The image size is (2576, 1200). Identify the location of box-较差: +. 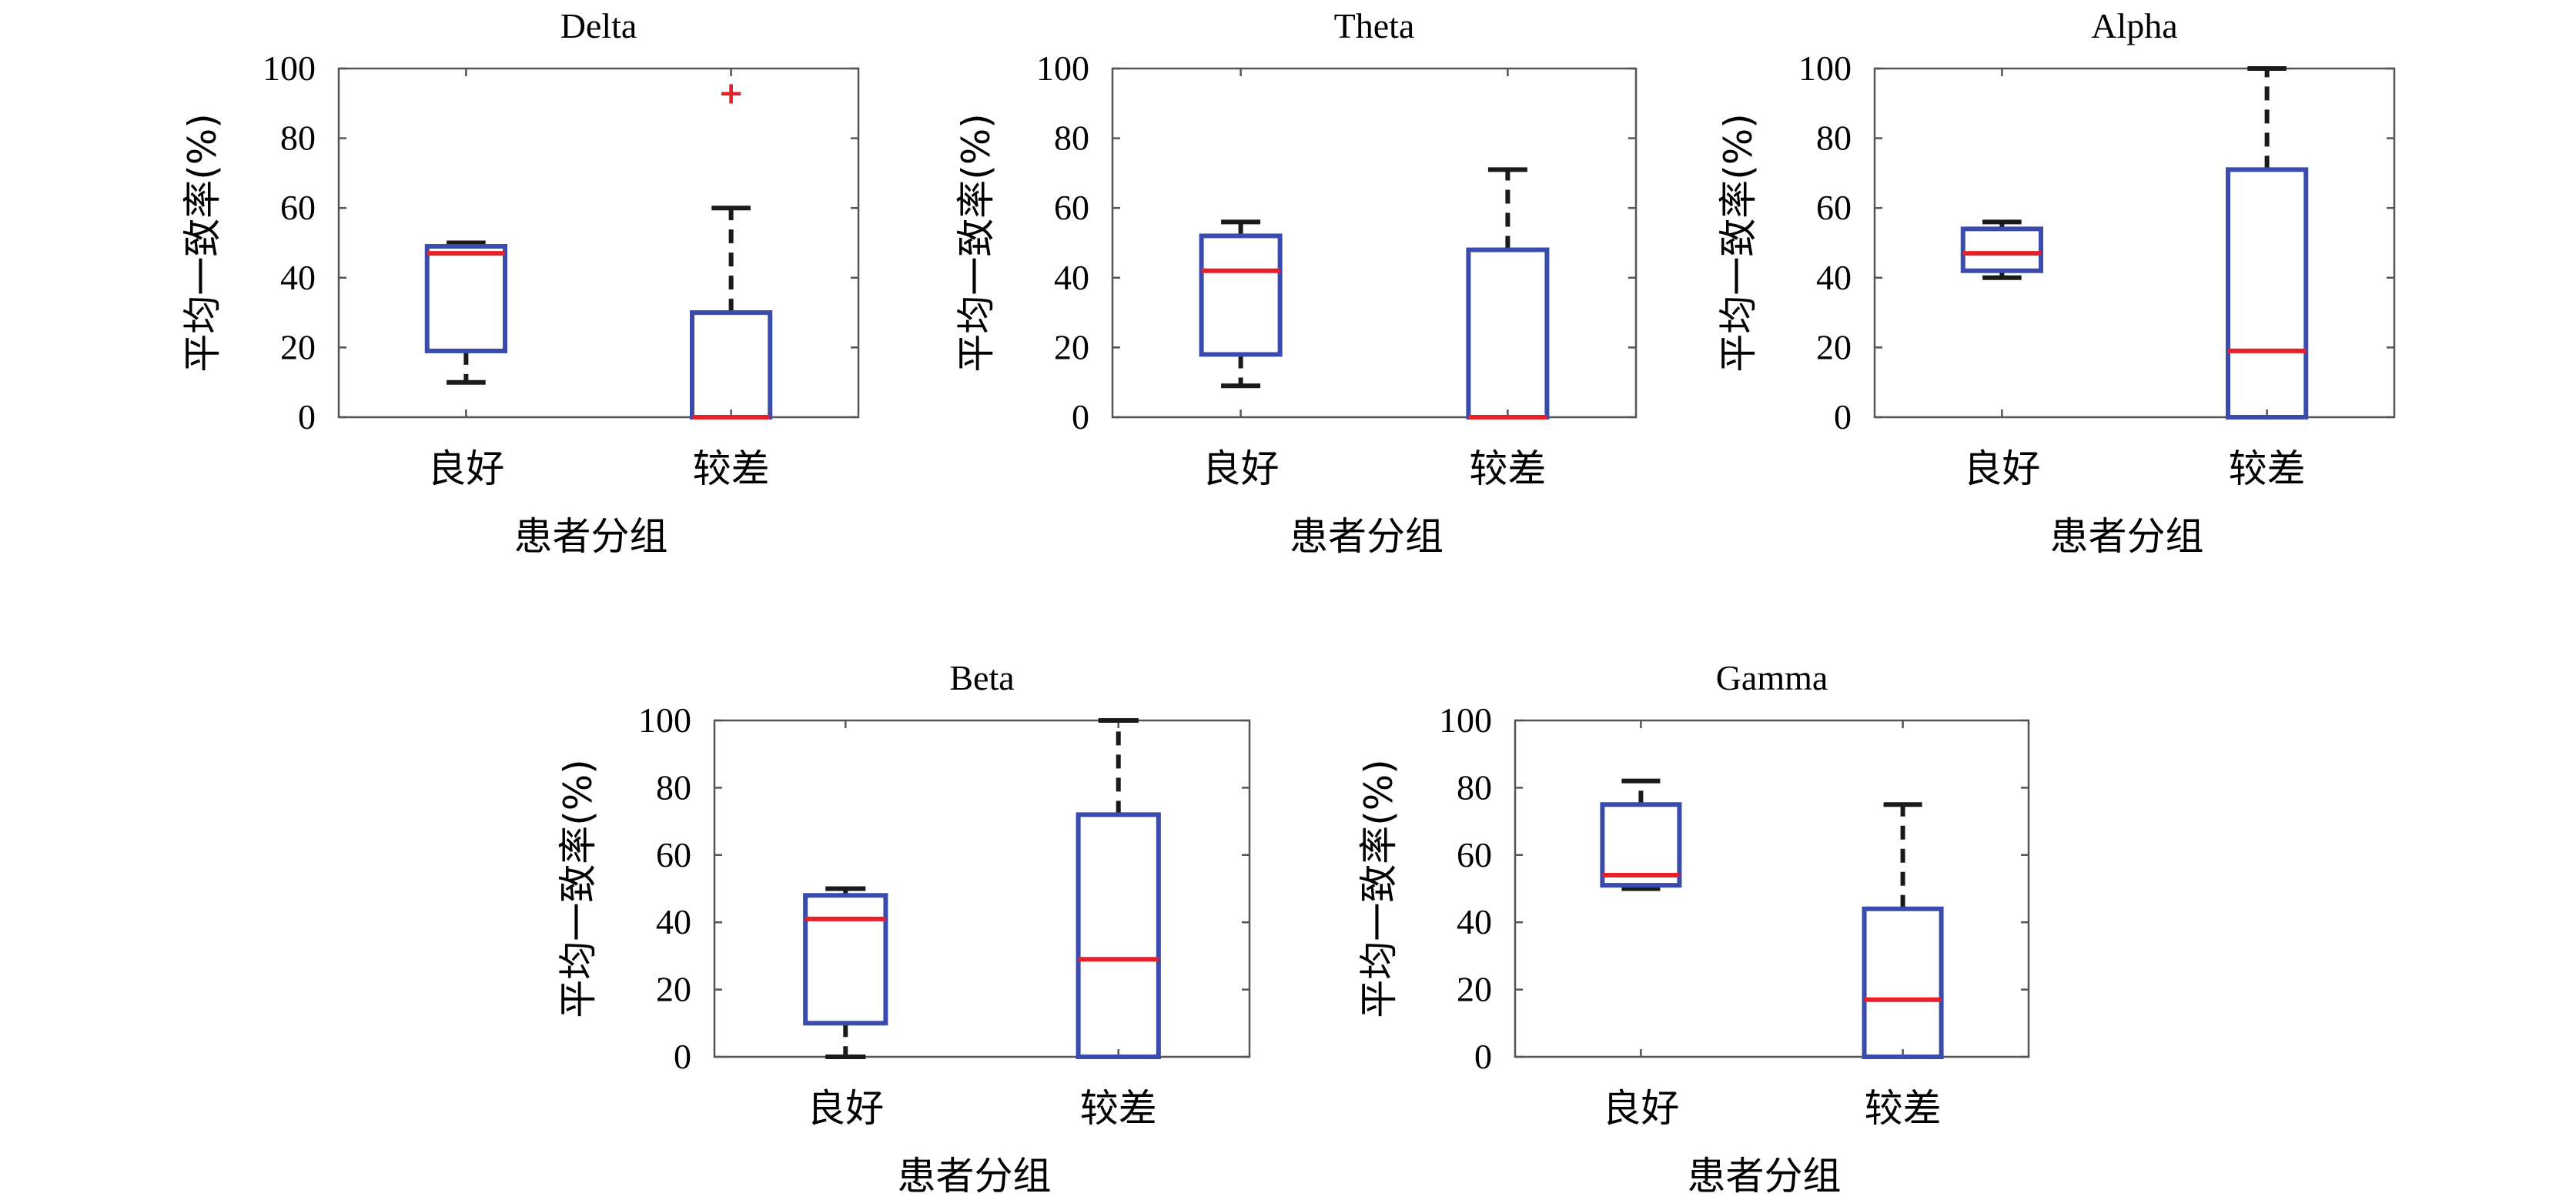
(731, 247).